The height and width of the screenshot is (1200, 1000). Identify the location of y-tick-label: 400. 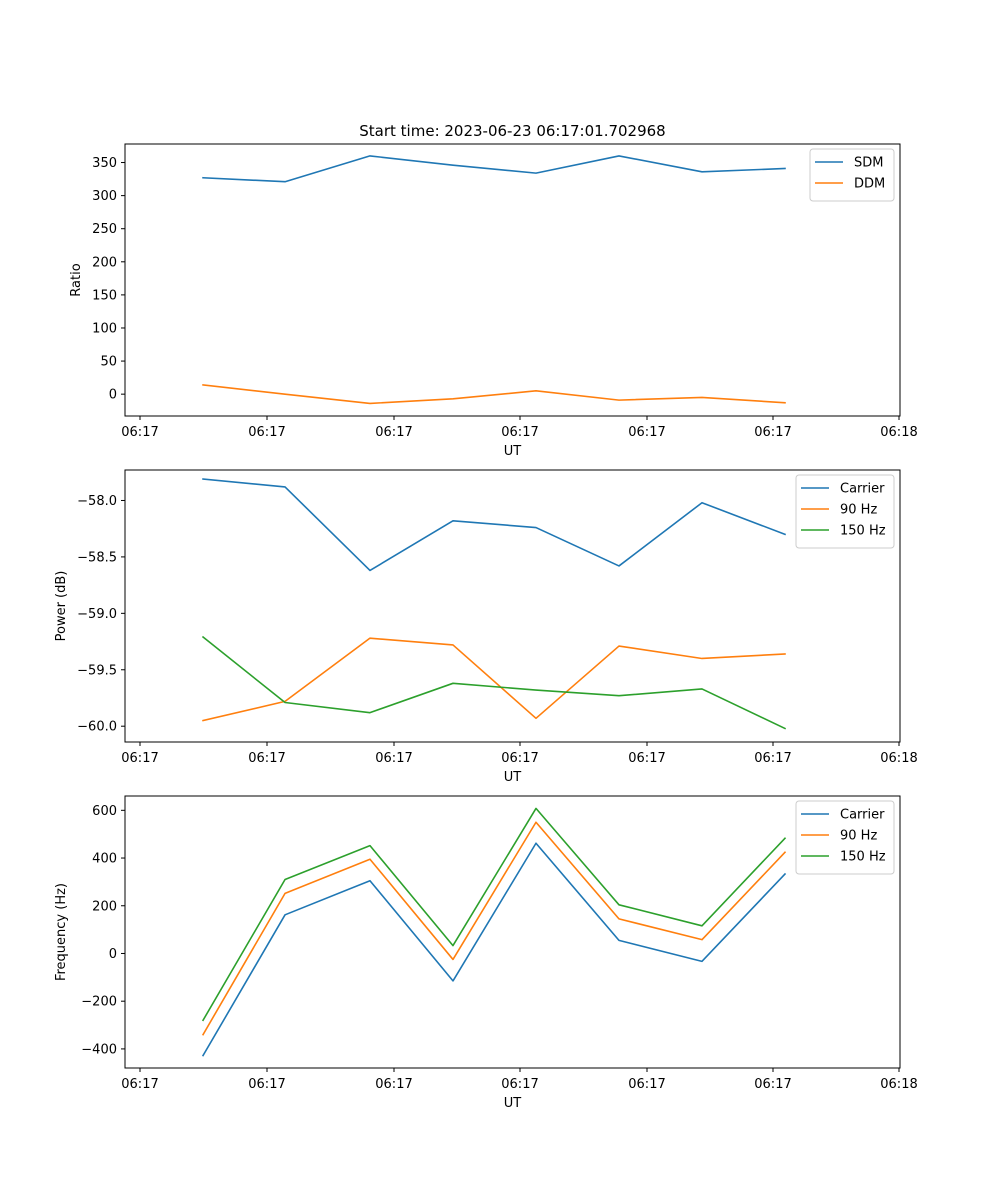
(104, 859).